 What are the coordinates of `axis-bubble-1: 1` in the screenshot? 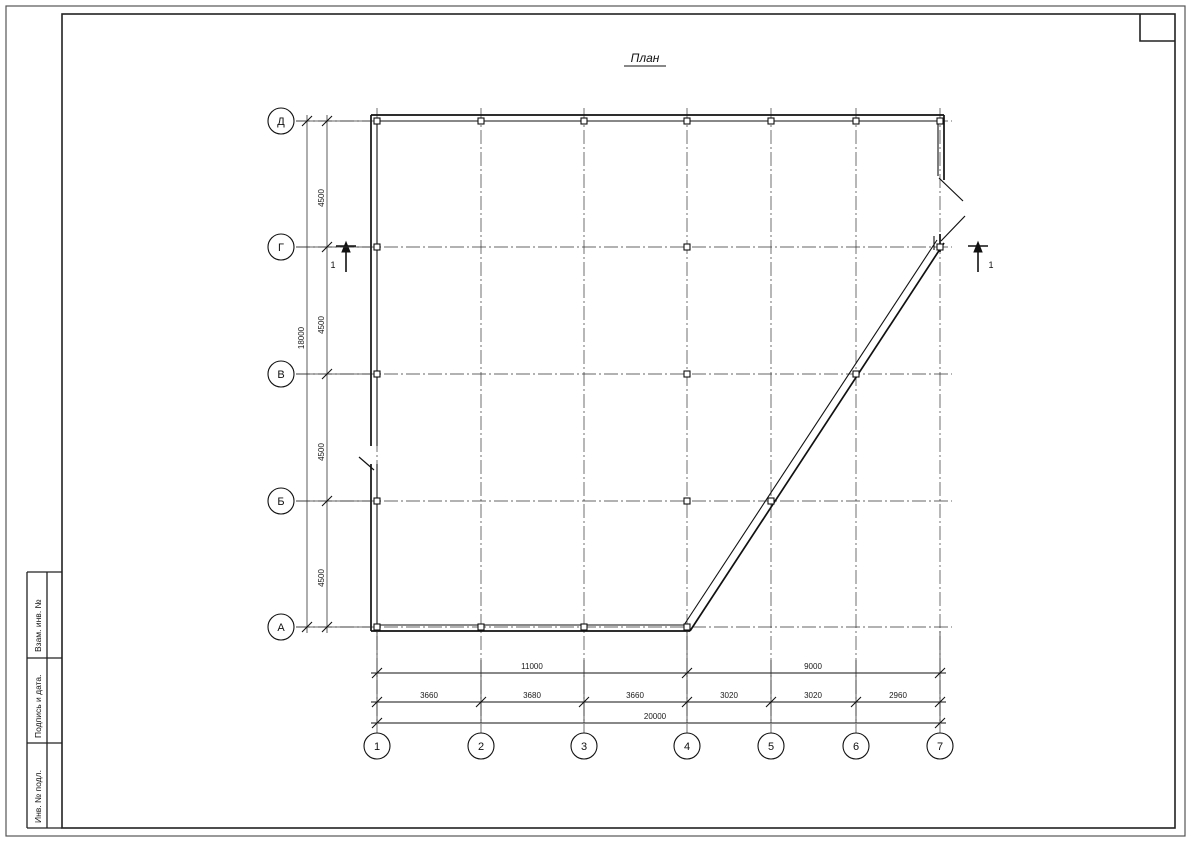 It's located at (377, 746).